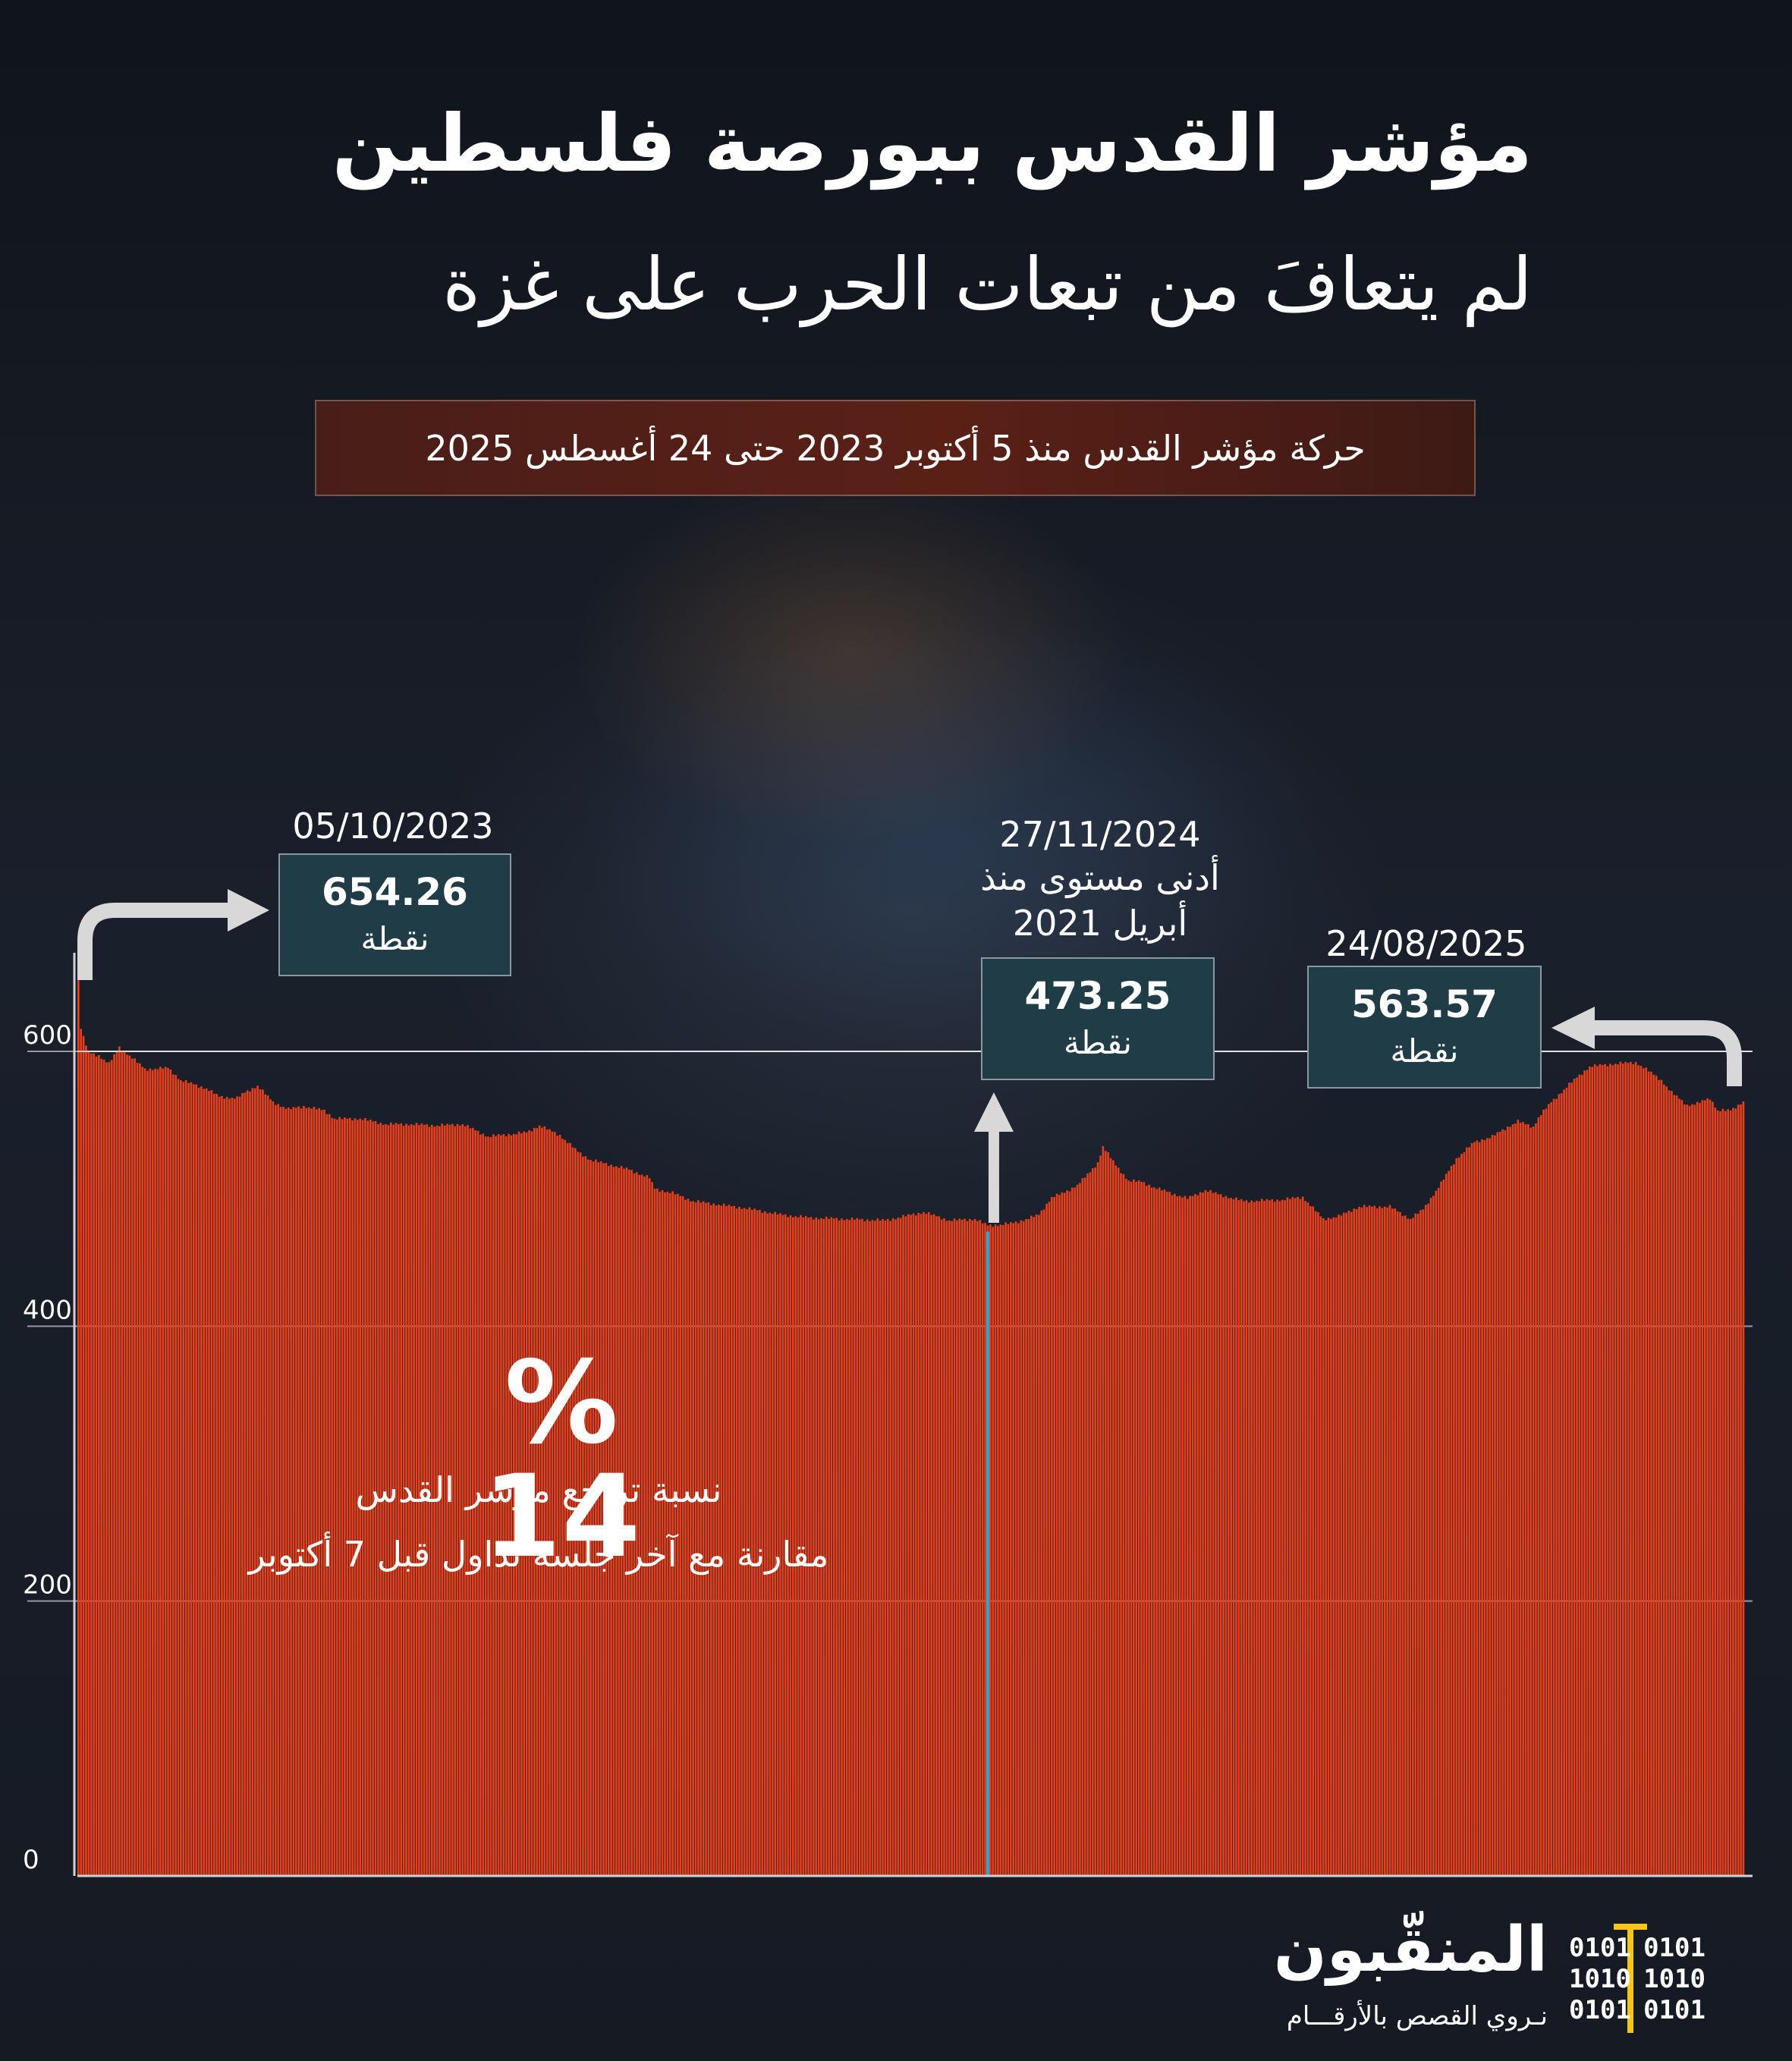 The image size is (1792, 2061). Describe the element at coordinates (1638, 1980) in the screenshot. I see `binary-row: 1010 1010` at that location.